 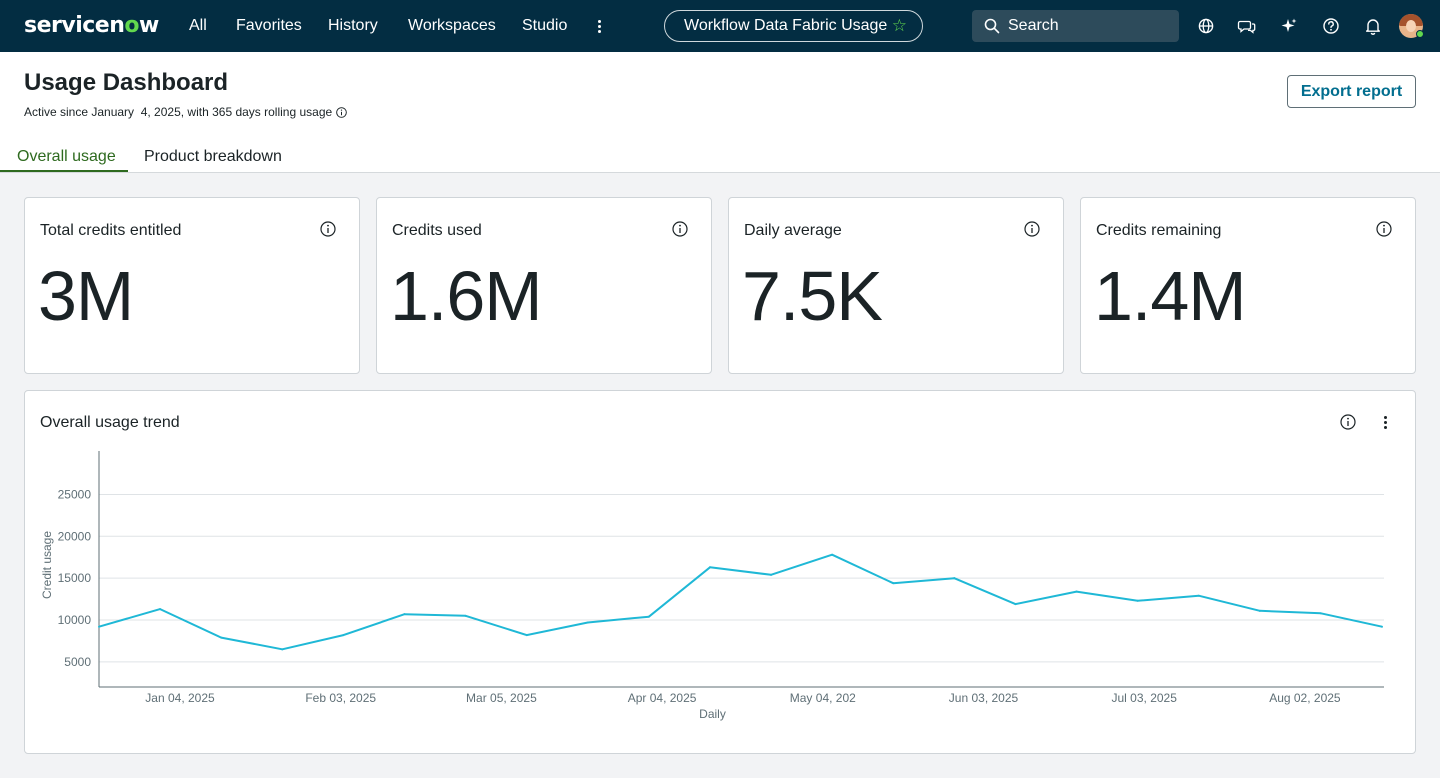 What do you see at coordinates (149, 25) in the screenshot?
I see `logo-text-b: w` at bounding box center [149, 25].